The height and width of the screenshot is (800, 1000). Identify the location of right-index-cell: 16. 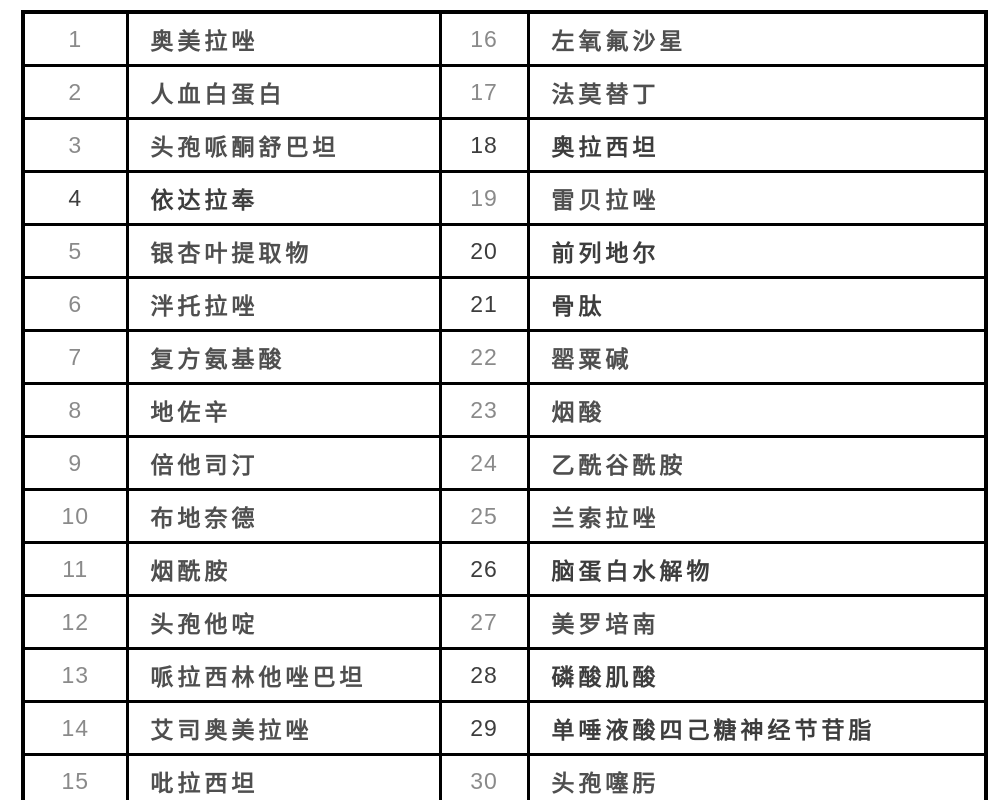
(484, 38).